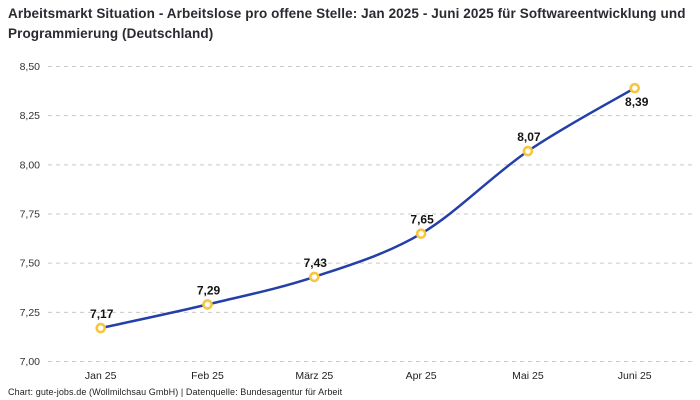  What do you see at coordinates (207, 376) in the screenshot?
I see `x-axis-tick-label: Feb 25` at bounding box center [207, 376].